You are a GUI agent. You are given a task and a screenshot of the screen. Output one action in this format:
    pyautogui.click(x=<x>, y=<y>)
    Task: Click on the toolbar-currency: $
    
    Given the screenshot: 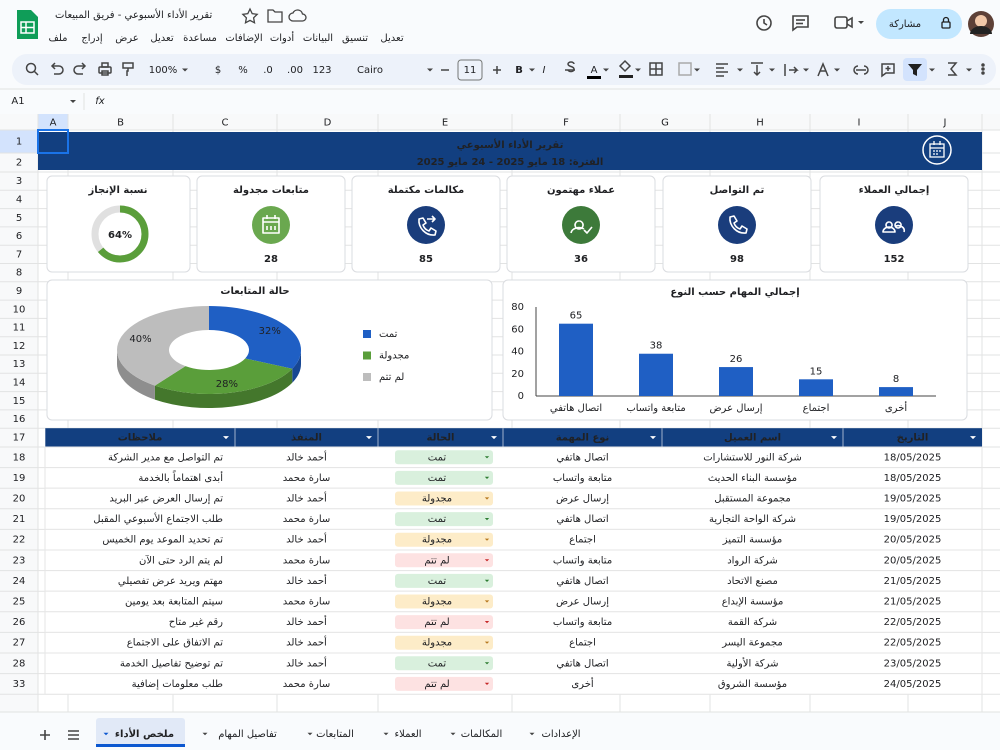 What is the action you would take?
    pyautogui.click(x=218, y=70)
    